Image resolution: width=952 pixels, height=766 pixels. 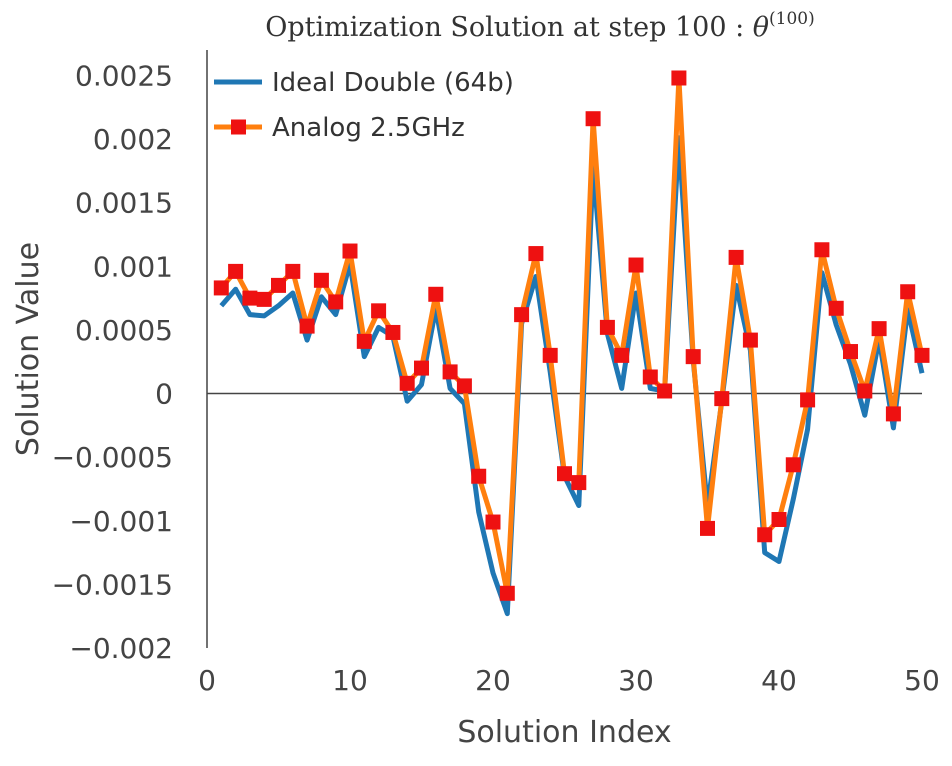 I want to click on x-tick-label: 50, so click(x=922, y=680).